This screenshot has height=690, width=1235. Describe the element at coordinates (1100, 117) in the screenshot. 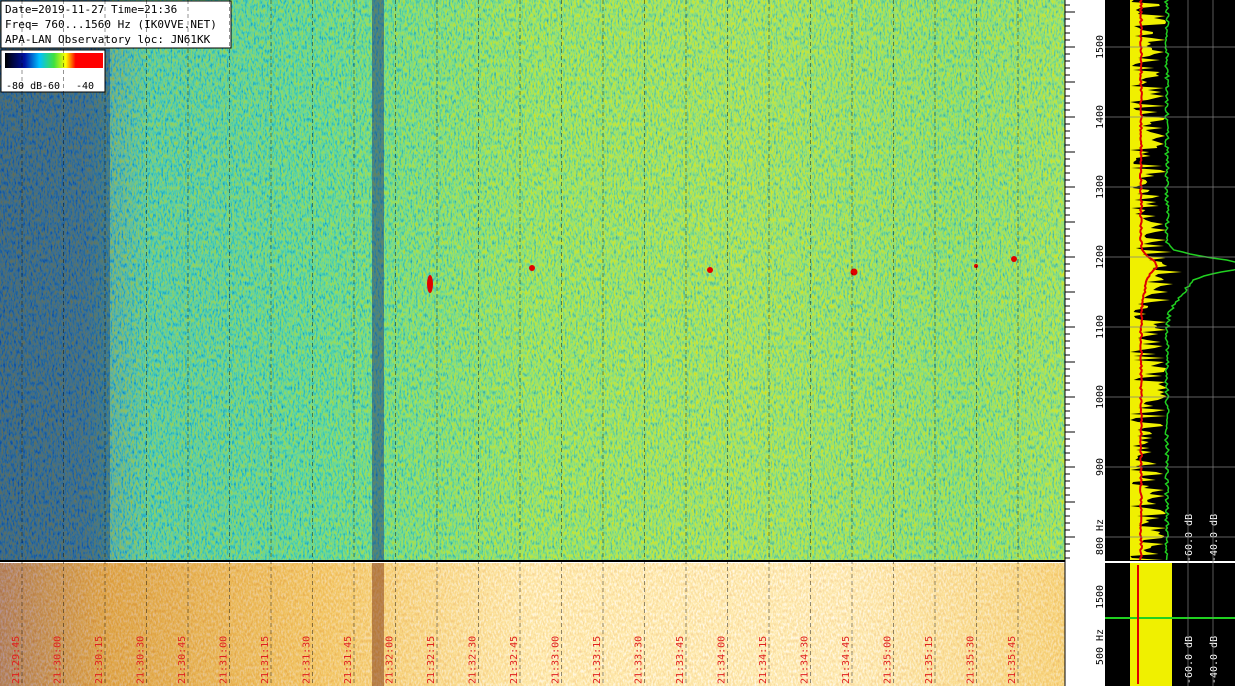

I see `freq-tick-label: 1400` at that location.